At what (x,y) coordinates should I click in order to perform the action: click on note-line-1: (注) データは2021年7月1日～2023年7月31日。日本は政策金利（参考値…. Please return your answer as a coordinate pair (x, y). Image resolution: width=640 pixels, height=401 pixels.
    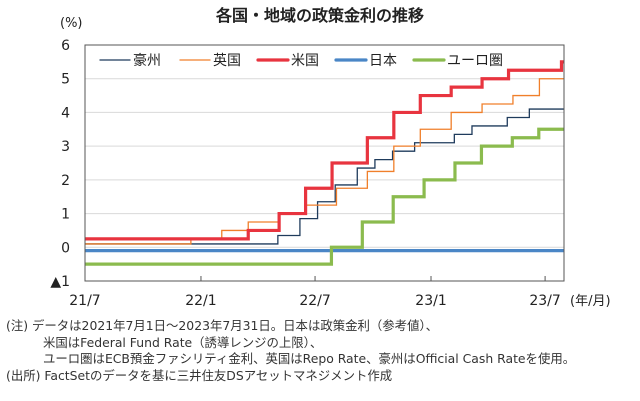
    Looking at the image, I should click on (222, 325).